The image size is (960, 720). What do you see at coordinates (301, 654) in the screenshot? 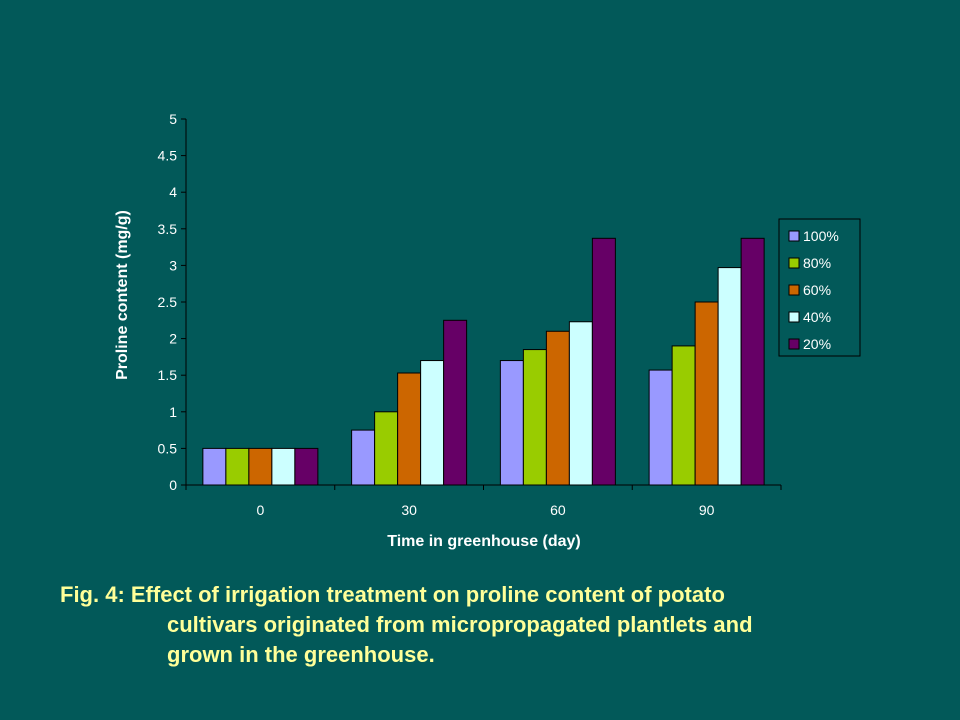
I see `caption-line-3: grown in the greenhouse.` at bounding box center [301, 654].